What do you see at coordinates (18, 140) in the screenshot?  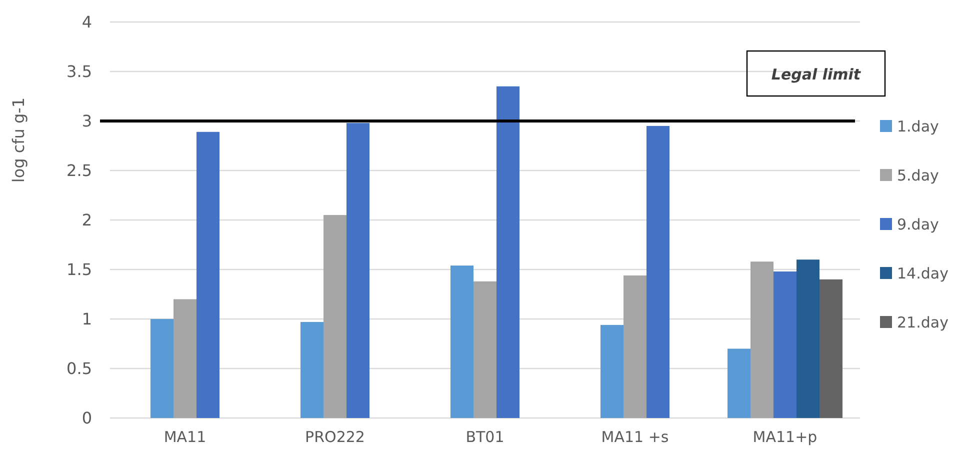 I see `y-axis-title: log cfu g-1` at bounding box center [18, 140].